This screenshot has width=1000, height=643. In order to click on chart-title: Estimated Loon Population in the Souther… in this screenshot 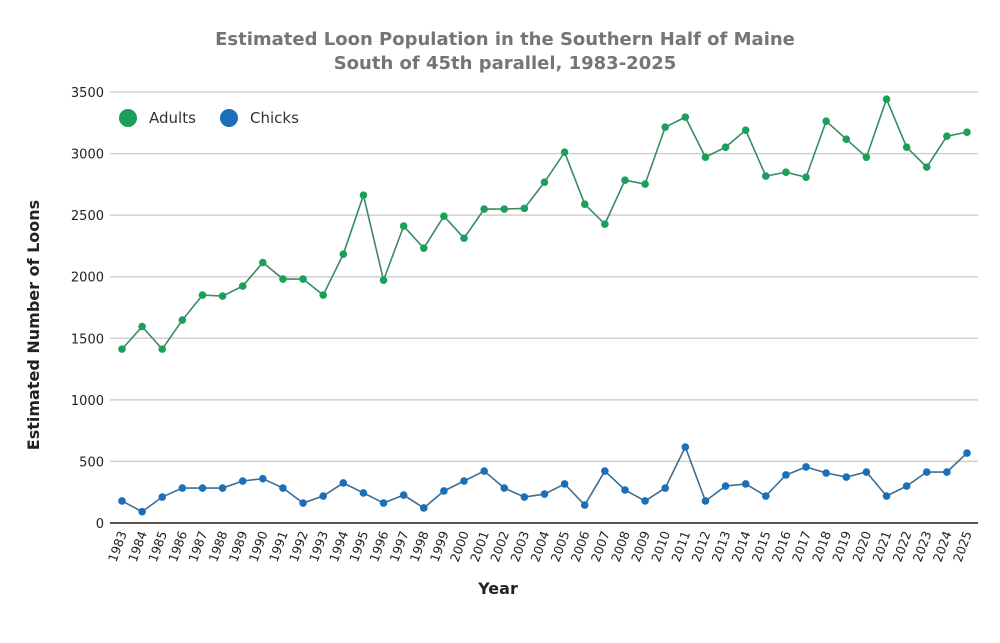, I will do `click(505, 39)`.